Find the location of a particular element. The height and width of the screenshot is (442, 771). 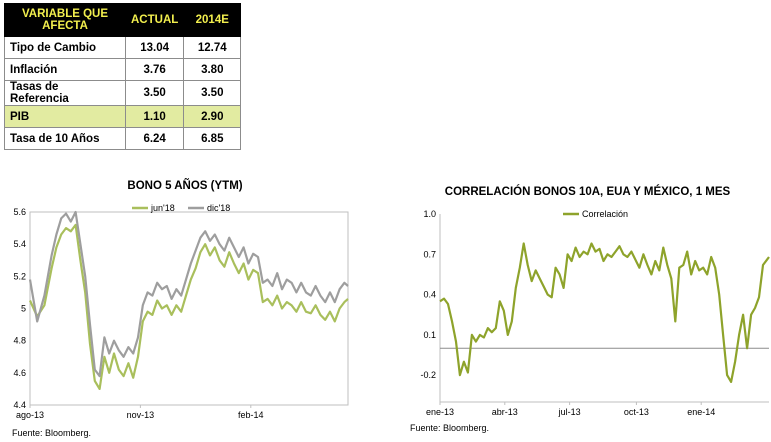

row-label: Inflación is located at coordinates (65, 69).